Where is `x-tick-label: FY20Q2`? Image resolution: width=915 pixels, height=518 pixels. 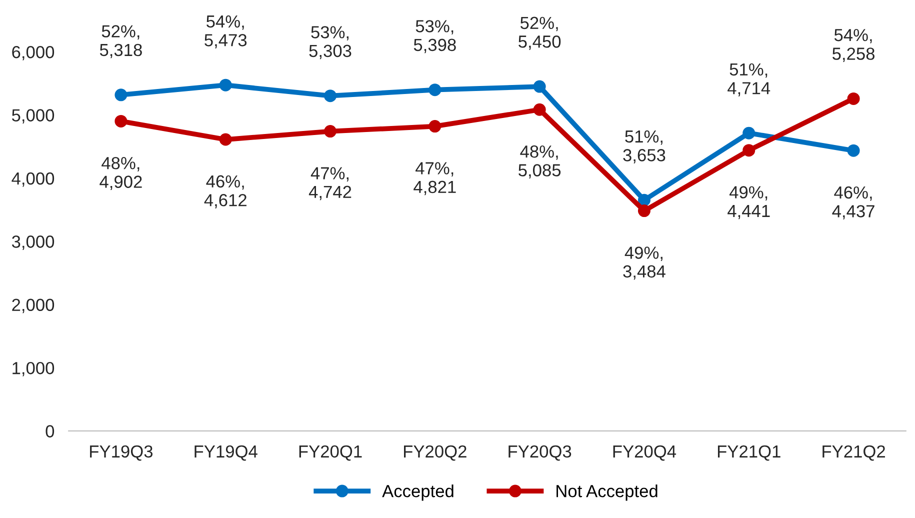
x-tick-label: FY20Q2 is located at coordinates (435, 453).